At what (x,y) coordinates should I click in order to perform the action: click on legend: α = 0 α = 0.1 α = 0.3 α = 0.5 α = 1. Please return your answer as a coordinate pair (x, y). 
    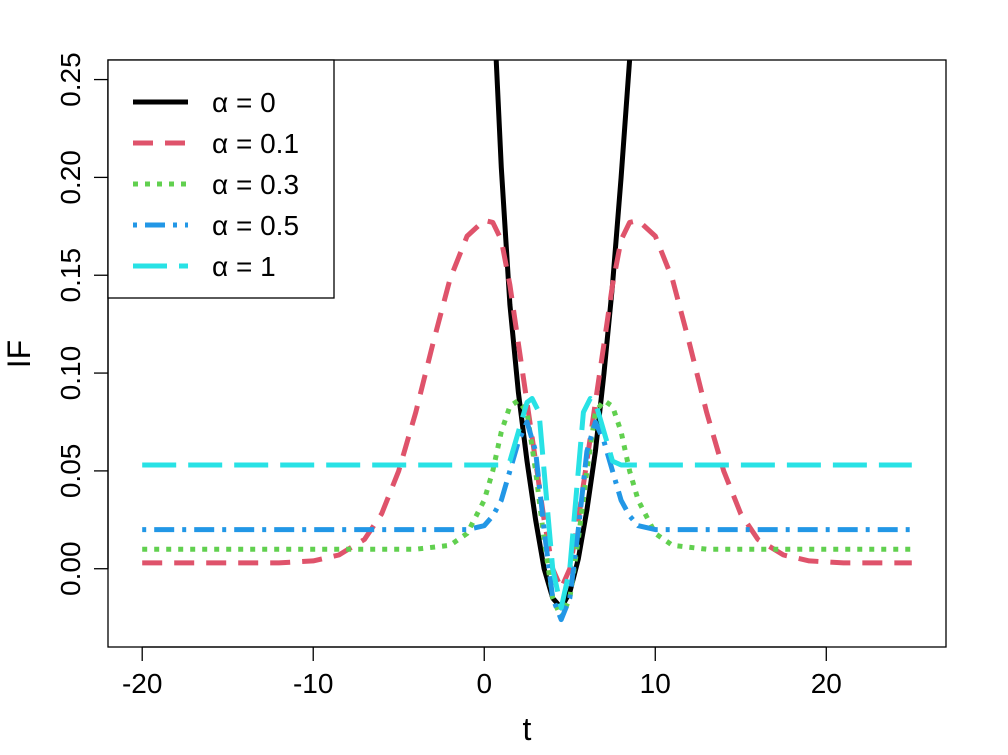
    Looking at the image, I should click on (221, 179).